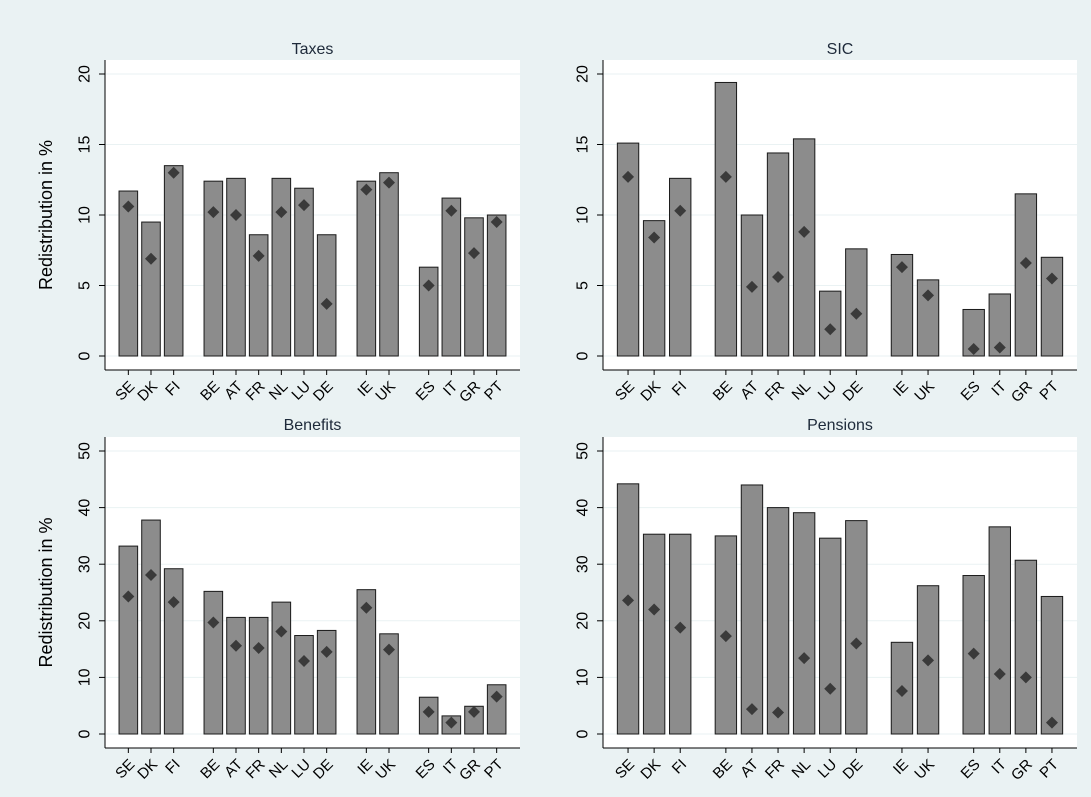 The height and width of the screenshot is (797, 1091). I want to click on y-tick-label: 30, so click(583, 564).